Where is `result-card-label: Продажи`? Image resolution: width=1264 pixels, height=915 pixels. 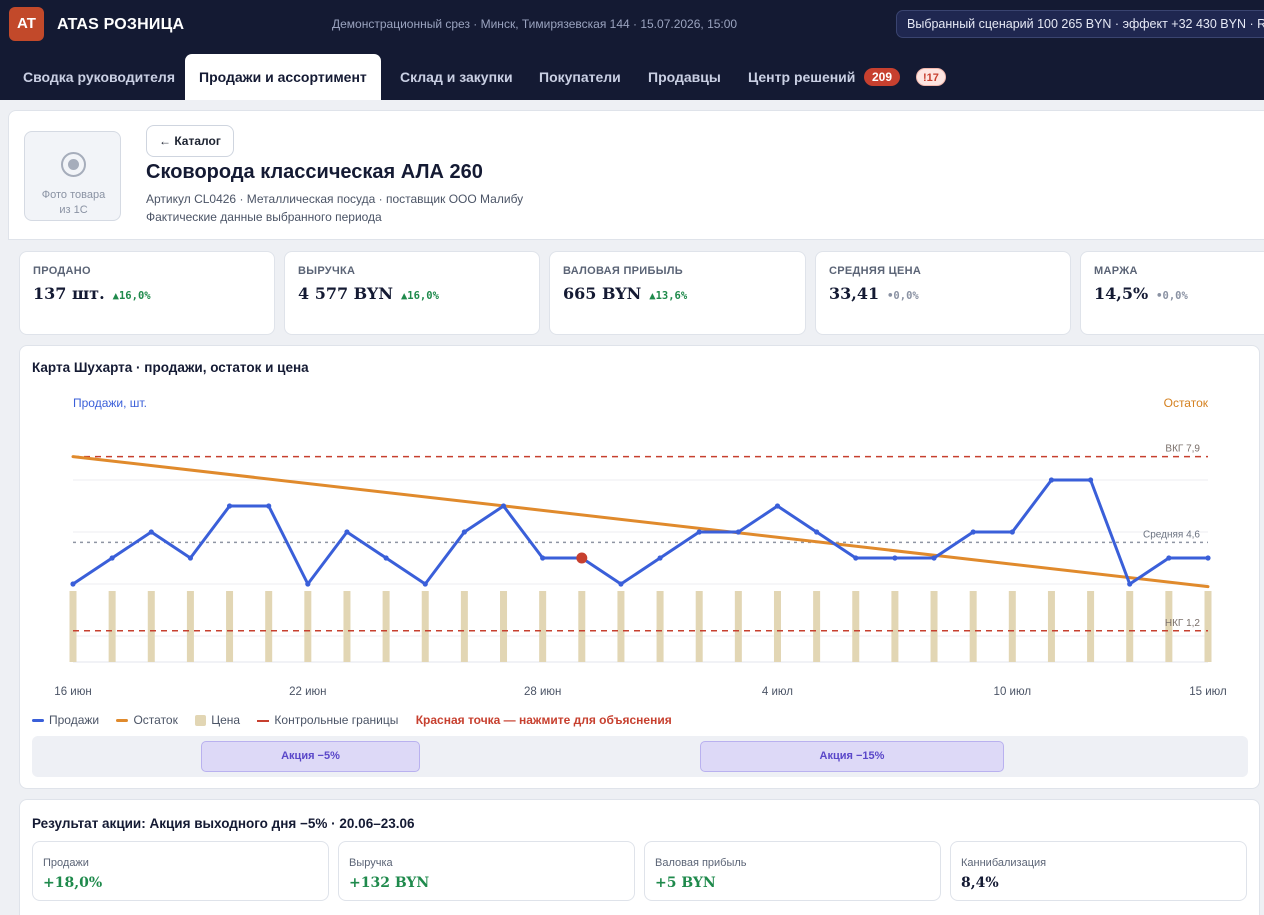 result-card-label: Продажи is located at coordinates (66, 863).